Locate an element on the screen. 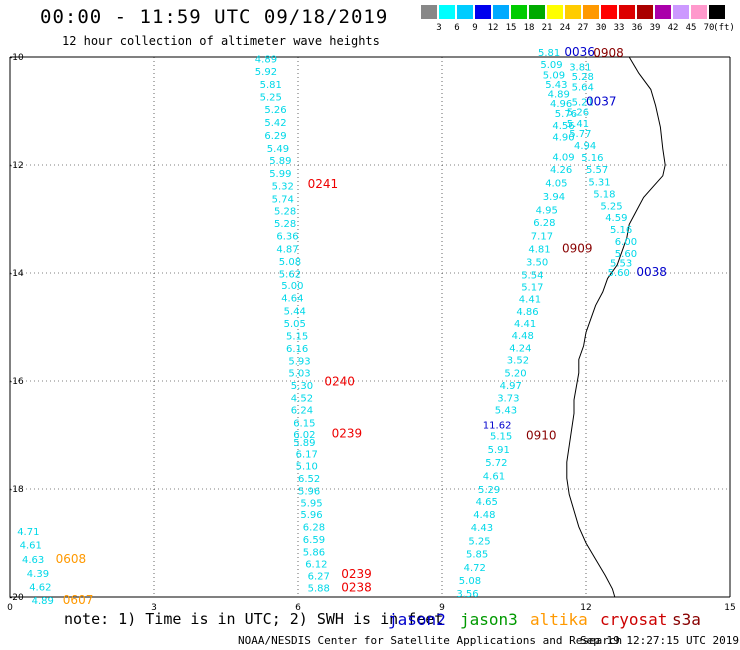  wave-height-value: 5.89 is located at coordinates (304, 443).